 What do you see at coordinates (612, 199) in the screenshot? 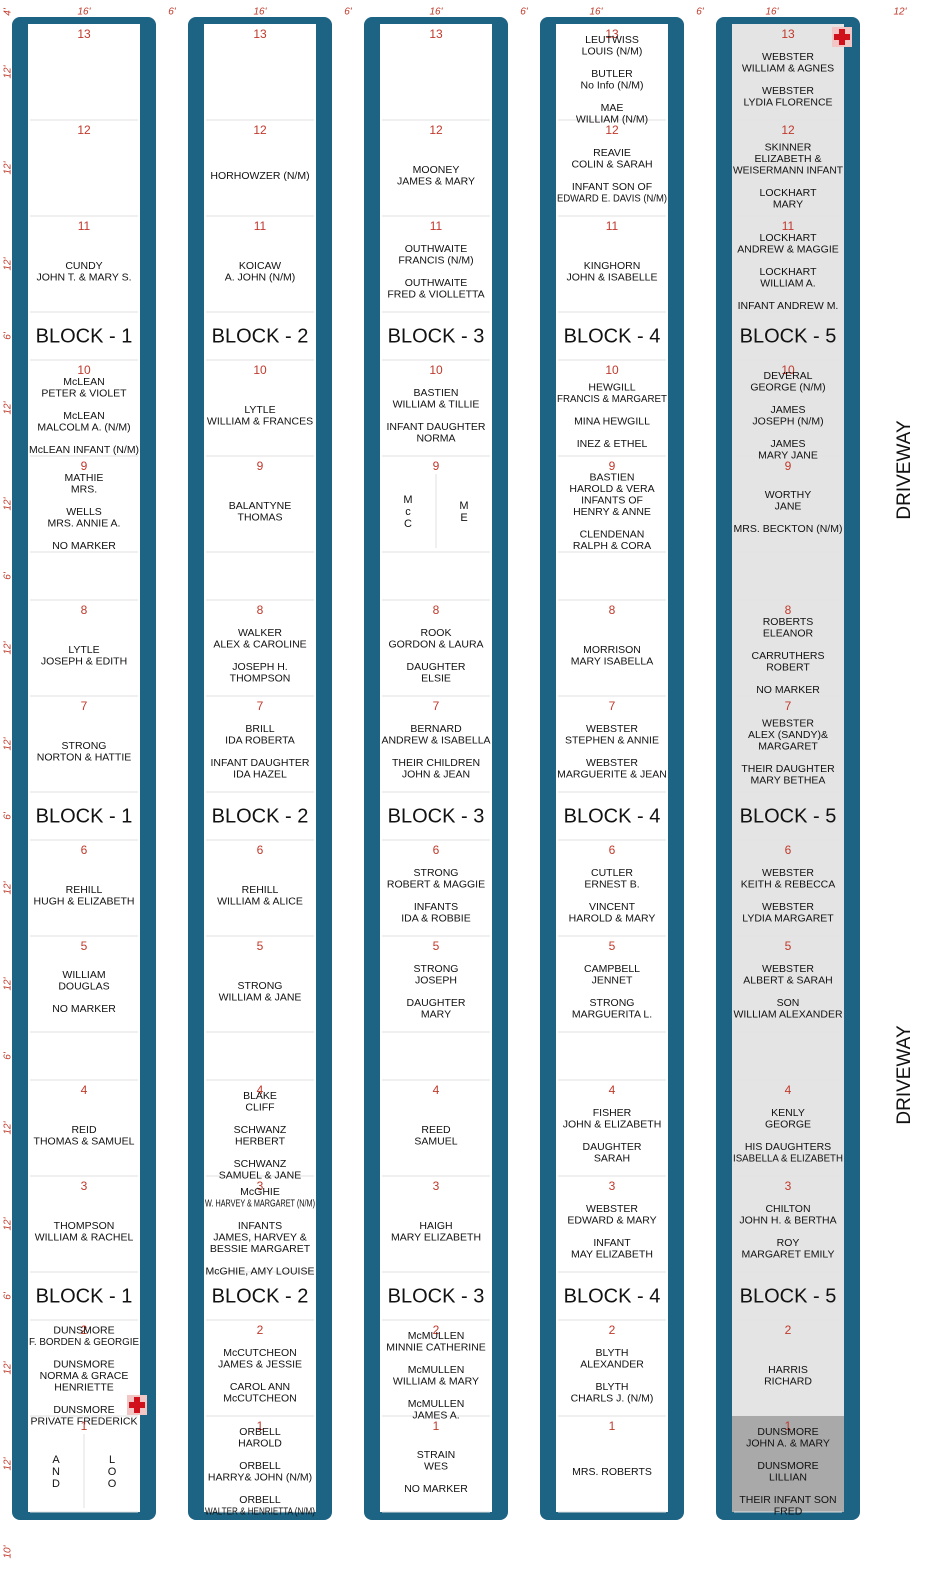
I see `name-line: EDWARD E. DAVIS (N/M)` at bounding box center [612, 199].